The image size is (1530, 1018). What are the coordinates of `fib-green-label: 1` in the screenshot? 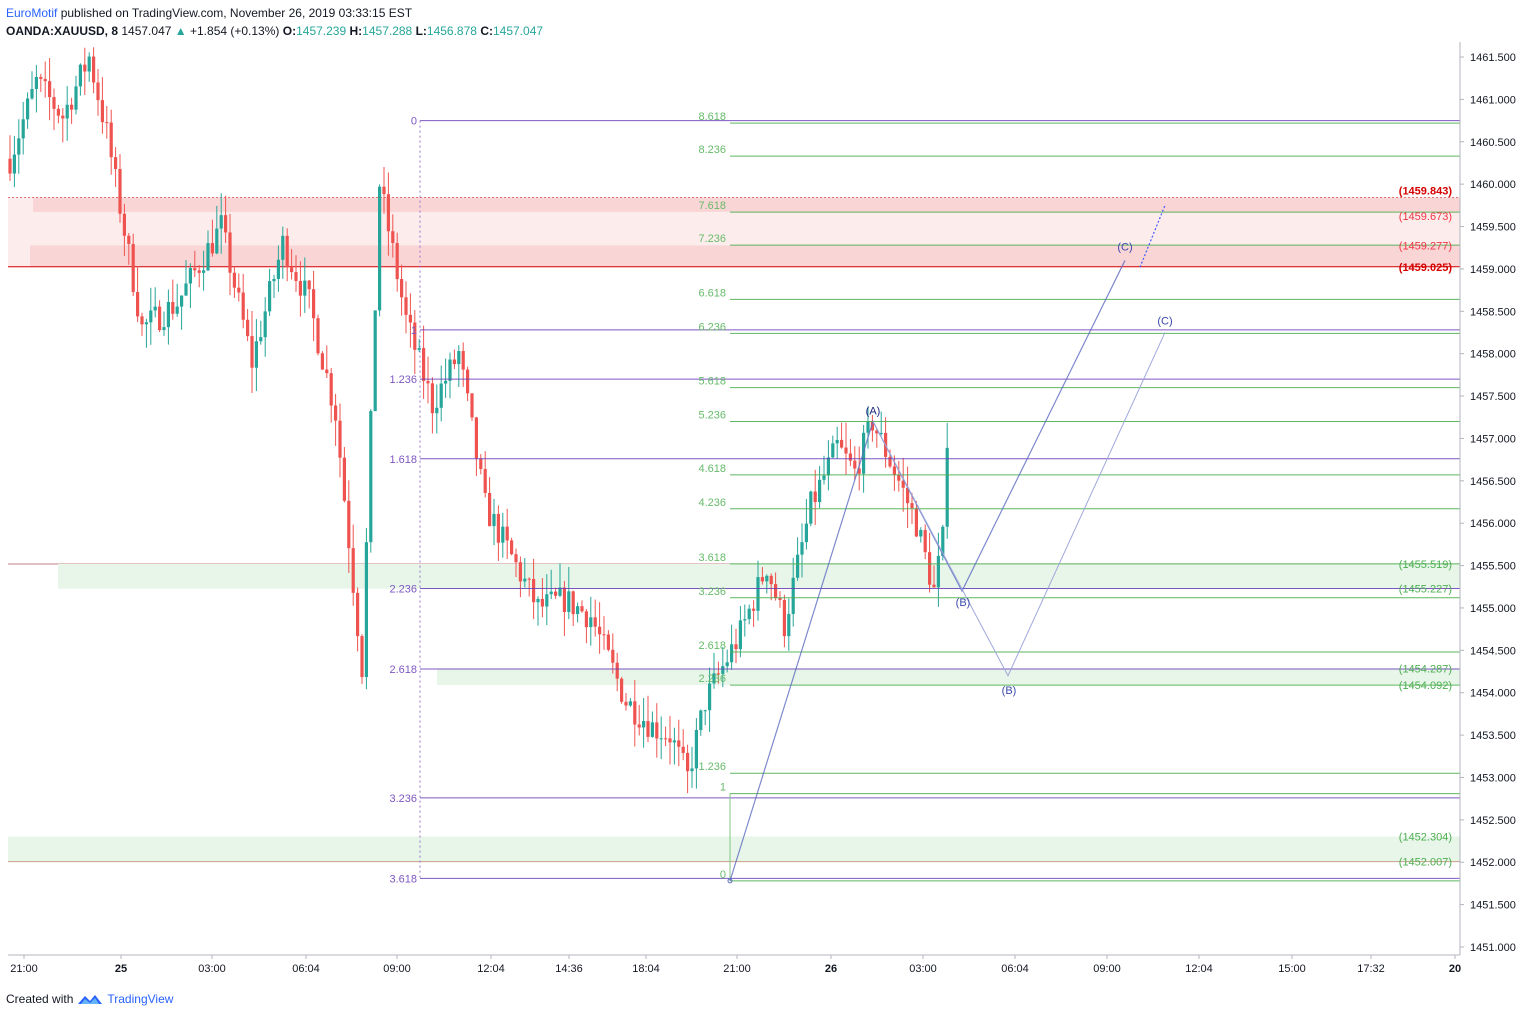 It's located at (723, 788).